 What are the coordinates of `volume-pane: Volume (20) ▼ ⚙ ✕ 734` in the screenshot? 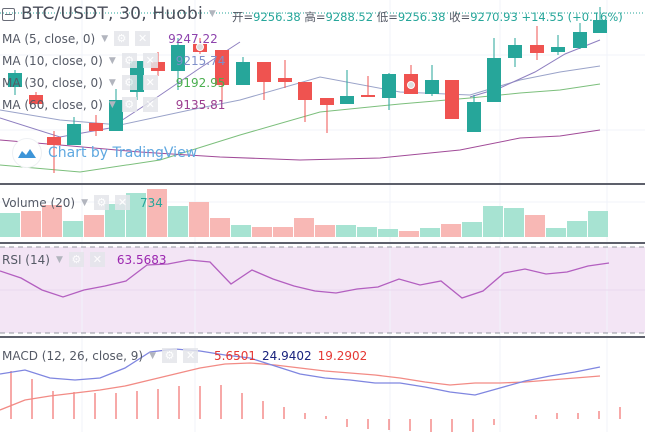 It's located at (322, 213).